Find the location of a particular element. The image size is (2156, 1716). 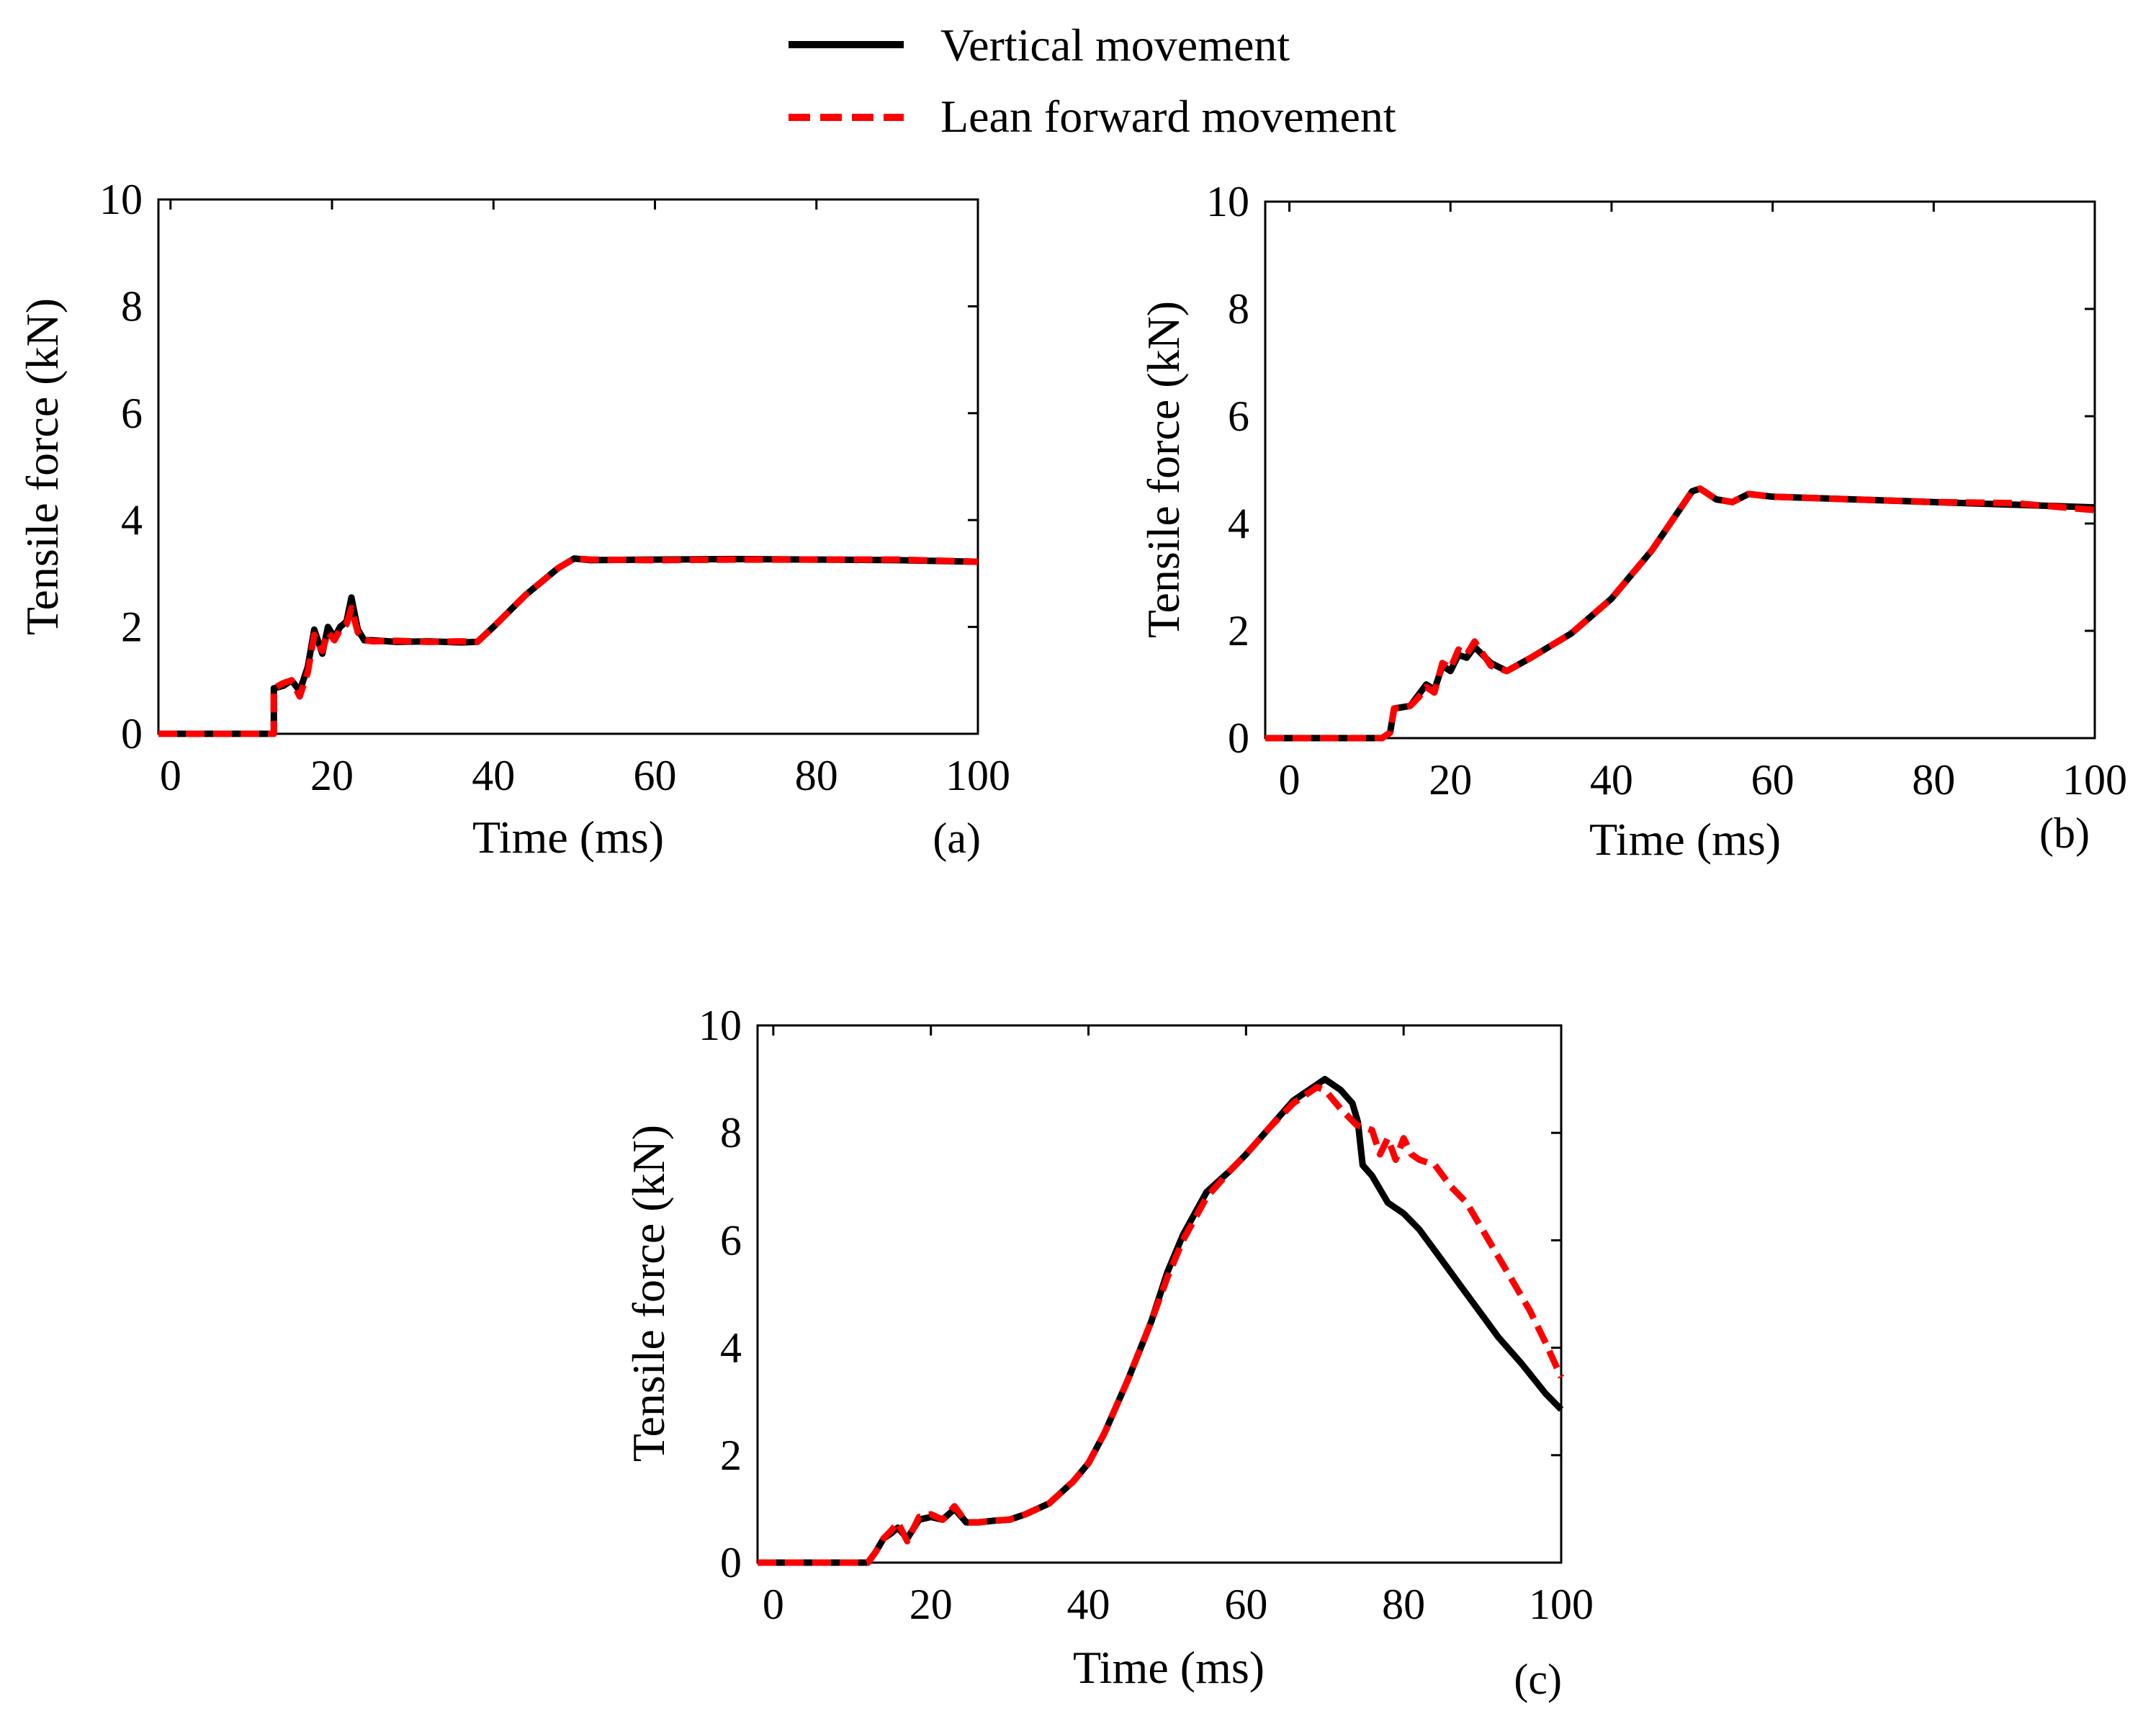

panel-label: (a) is located at coordinates (957, 838).